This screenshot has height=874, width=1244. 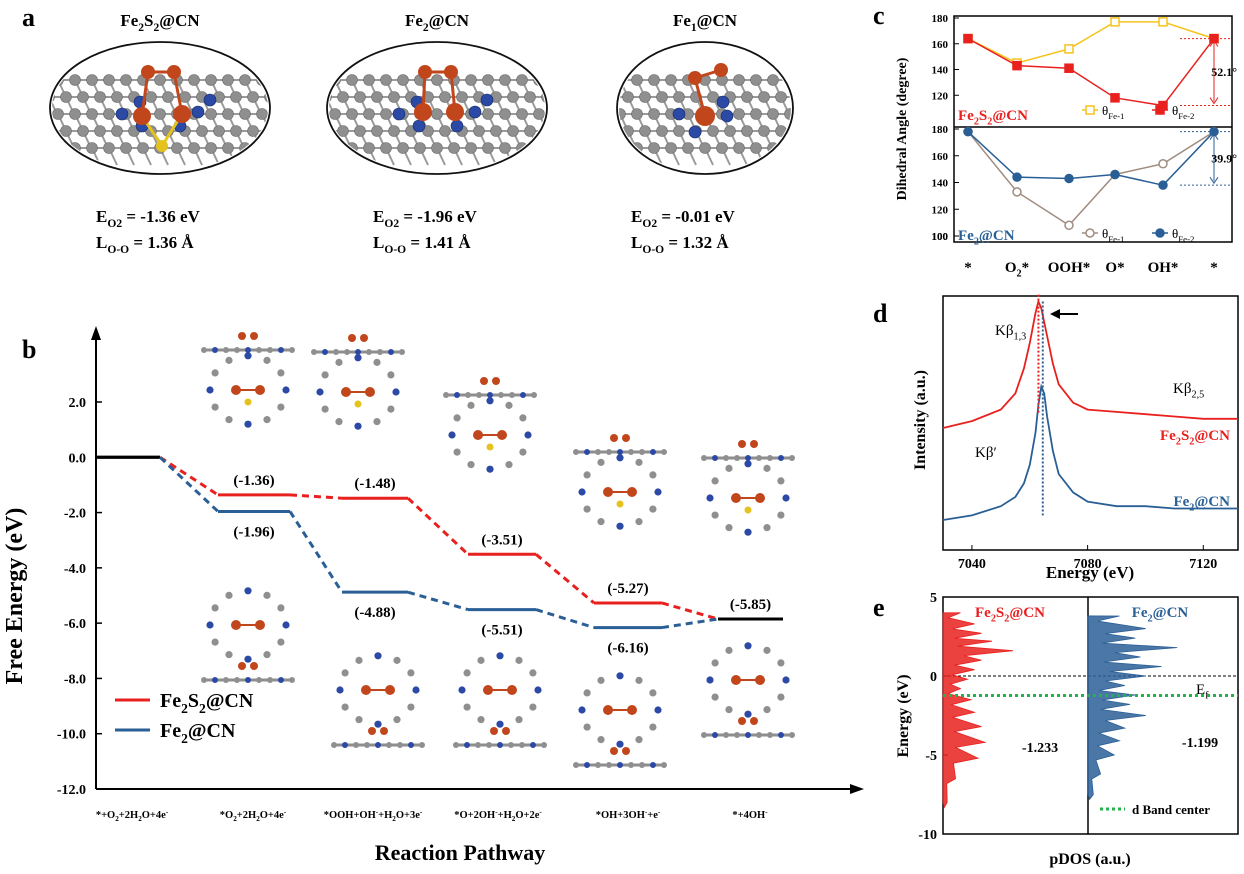 I want to click on energy-value-label: (-3.51), so click(x=501, y=540).